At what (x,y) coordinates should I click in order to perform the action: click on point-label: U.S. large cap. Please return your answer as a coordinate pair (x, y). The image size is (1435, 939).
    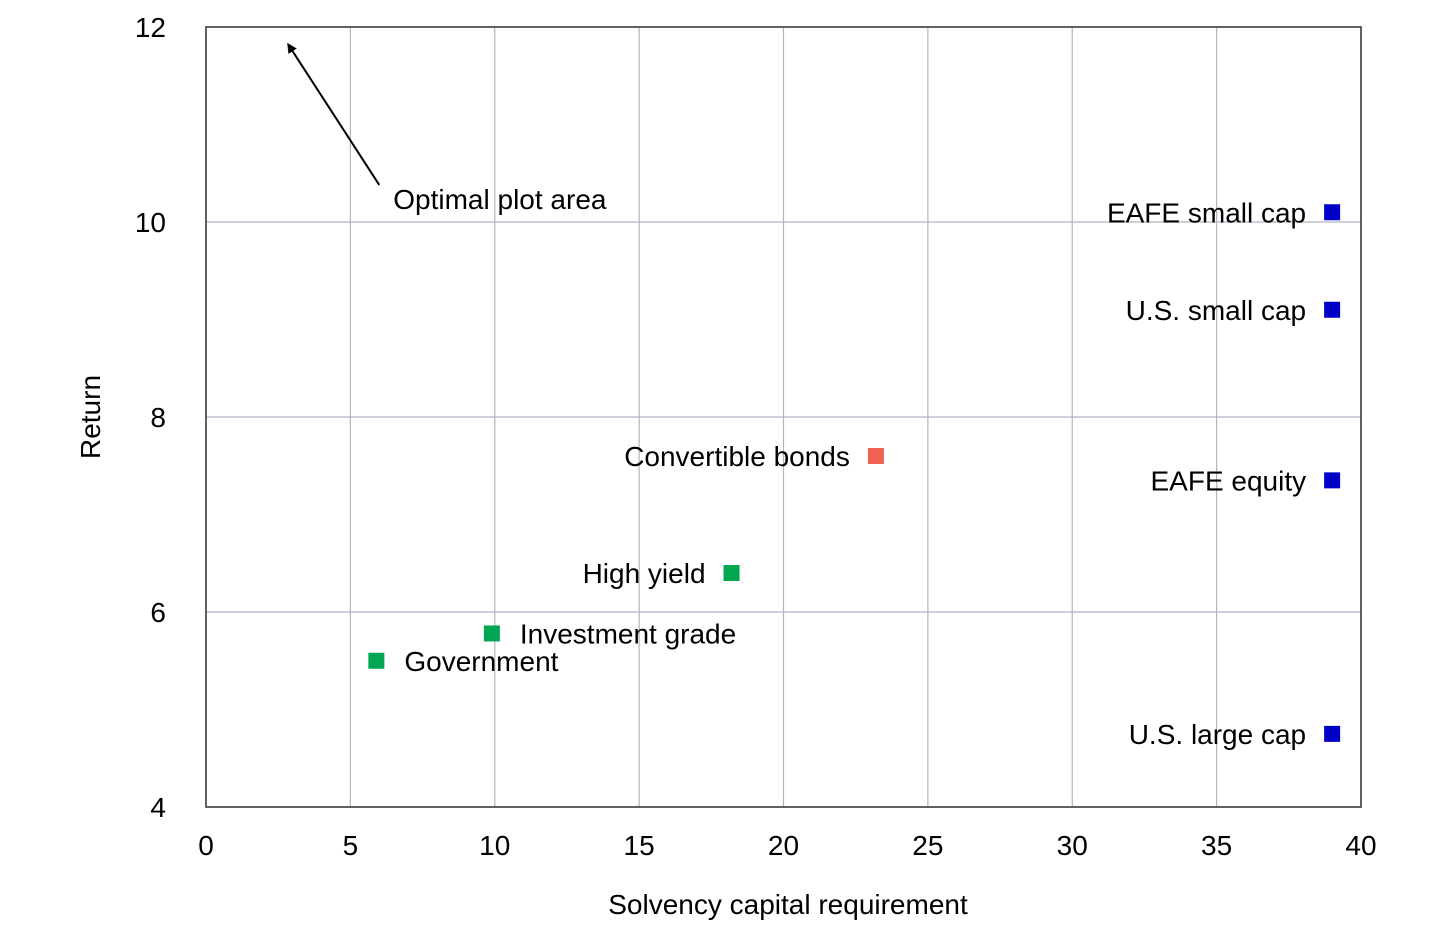
    Looking at the image, I should click on (1217, 734).